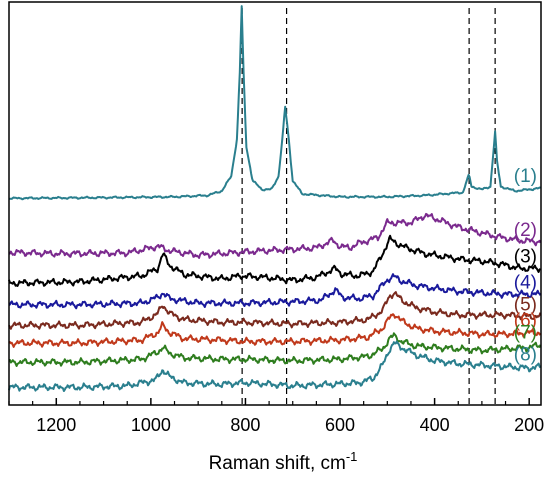  What do you see at coordinates (352, 456) in the screenshot?
I see `x-axis-title-superscript: -1` at bounding box center [352, 456].